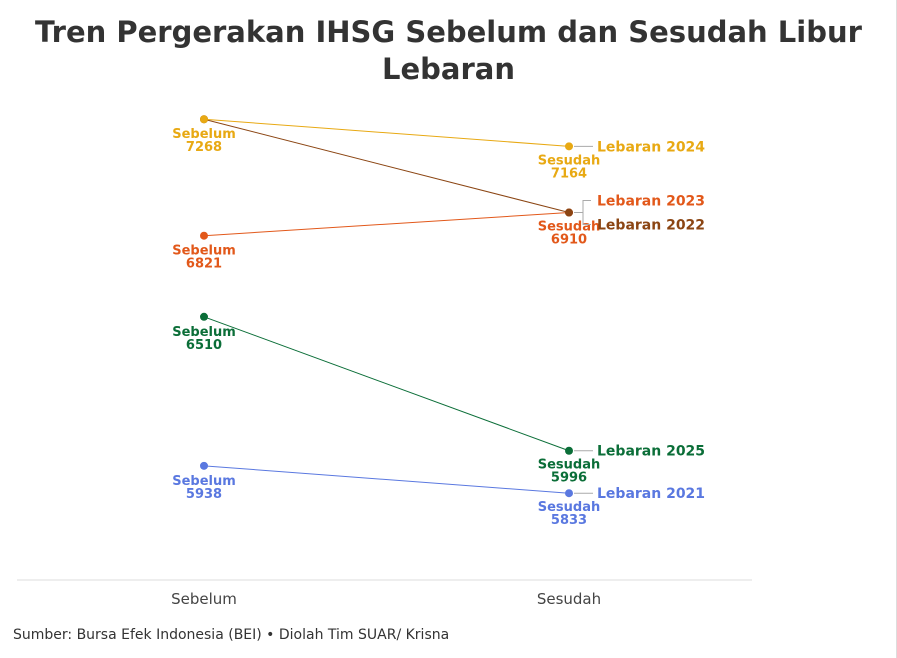  What do you see at coordinates (569, 520) in the screenshot?
I see `point-value-label: 5833` at bounding box center [569, 520].